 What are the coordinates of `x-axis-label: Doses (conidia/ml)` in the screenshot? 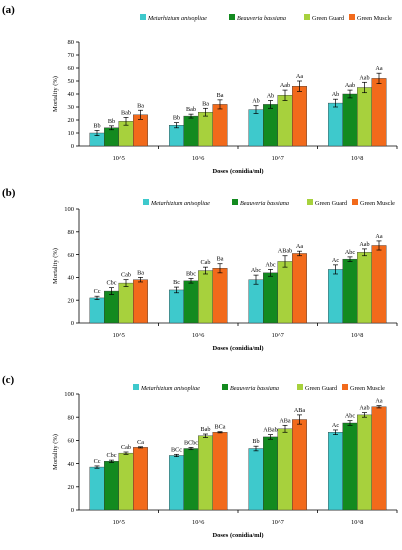 It's located at (237, 171).